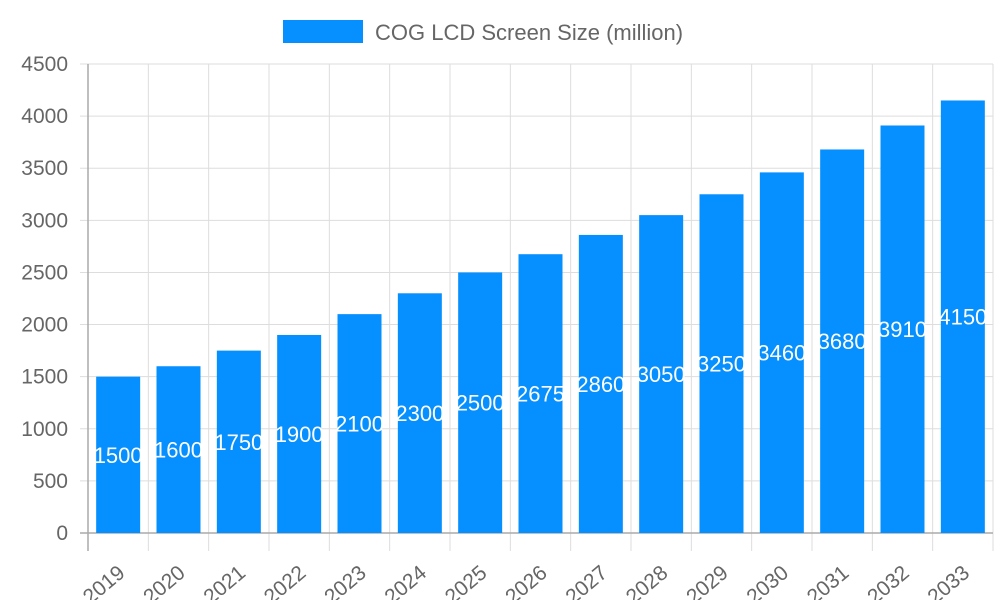  What do you see at coordinates (529, 32) in the screenshot?
I see `legend-label: COG LCD Screen Size (million)` at bounding box center [529, 32].